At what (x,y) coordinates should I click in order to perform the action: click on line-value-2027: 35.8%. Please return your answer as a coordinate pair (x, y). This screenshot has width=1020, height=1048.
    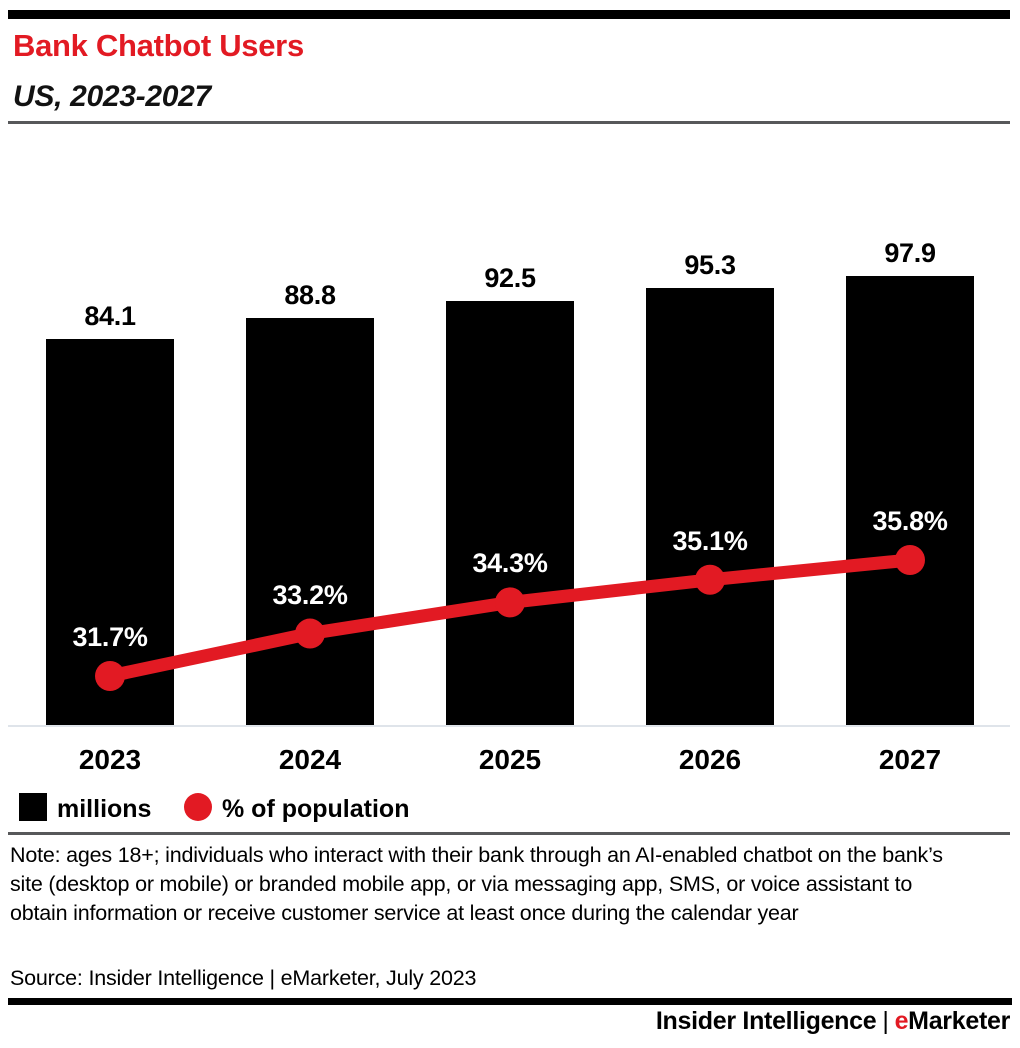
    Looking at the image, I should click on (910, 520).